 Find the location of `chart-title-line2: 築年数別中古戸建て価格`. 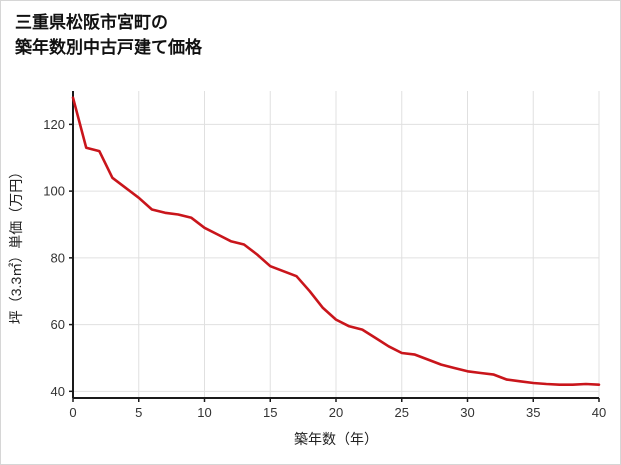

chart-title-line2: 築年数別中古戸建て価格 is located at coordinates (108, 47).